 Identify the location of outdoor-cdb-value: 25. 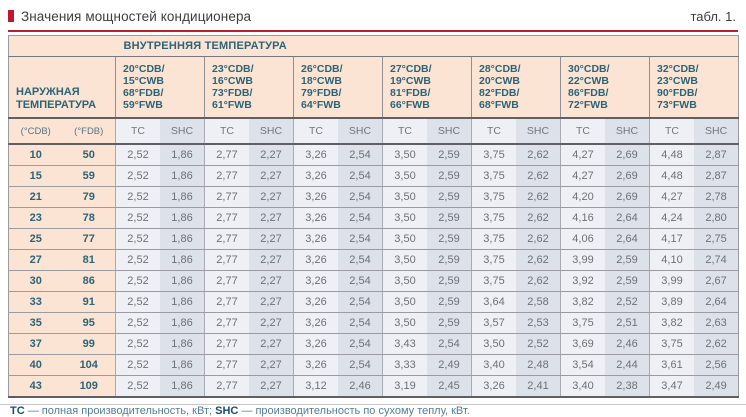
(35, 239).